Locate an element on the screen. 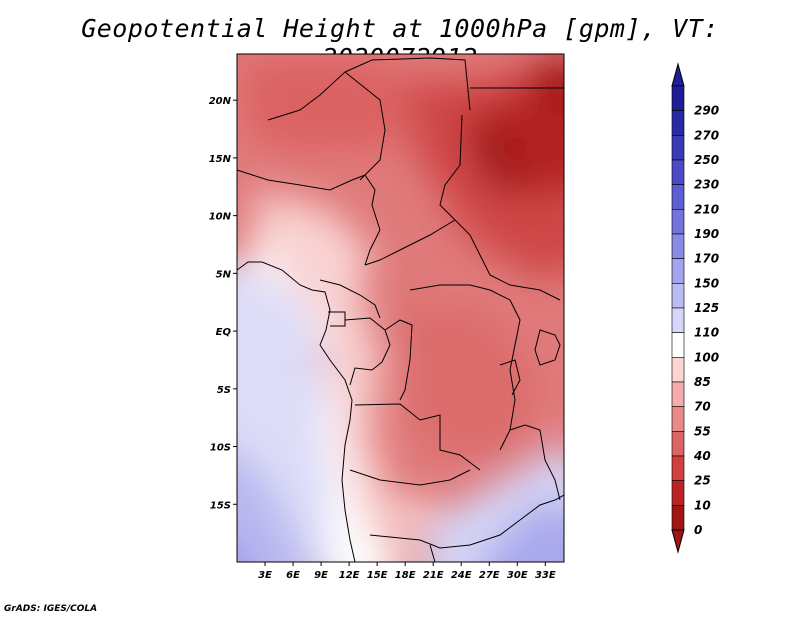 The image size is (800, 618). colorbar-label: 0 is located at coordinates (698, 530).